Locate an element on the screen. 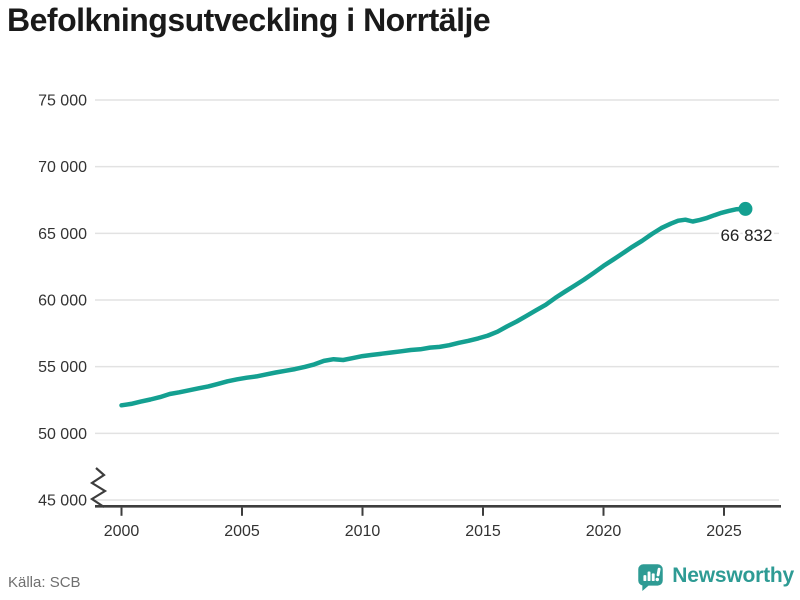  bar-short is located at coordinates (645, 577).